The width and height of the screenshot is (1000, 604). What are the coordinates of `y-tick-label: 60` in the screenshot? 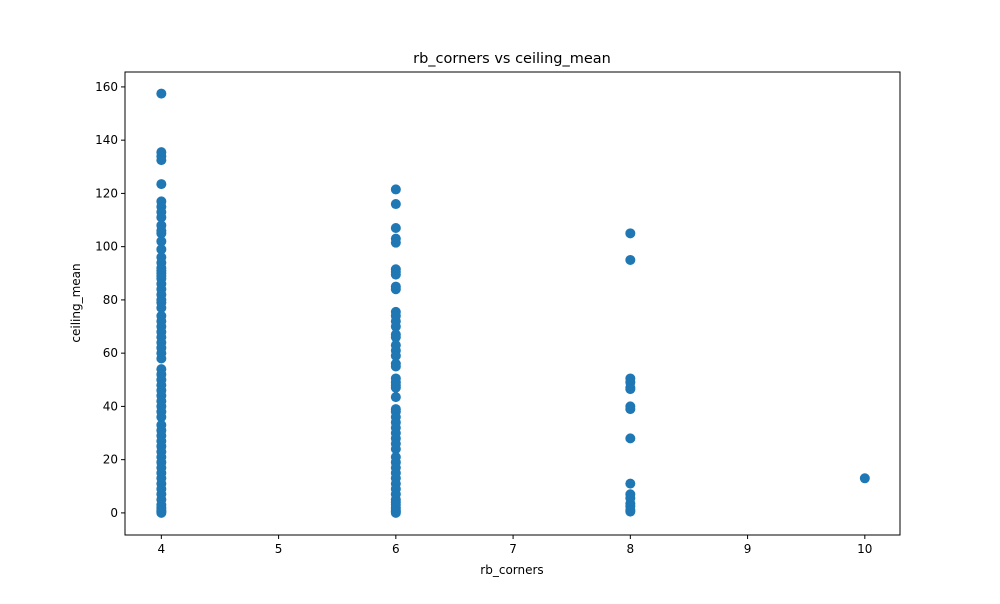 It's located at (110, 353).